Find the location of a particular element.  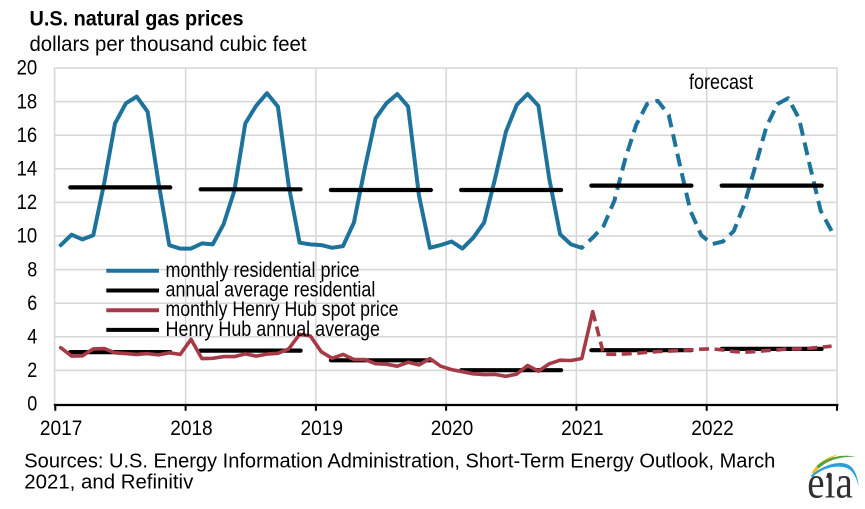

svg-text: 2017 is located at coordinates (61, 428).